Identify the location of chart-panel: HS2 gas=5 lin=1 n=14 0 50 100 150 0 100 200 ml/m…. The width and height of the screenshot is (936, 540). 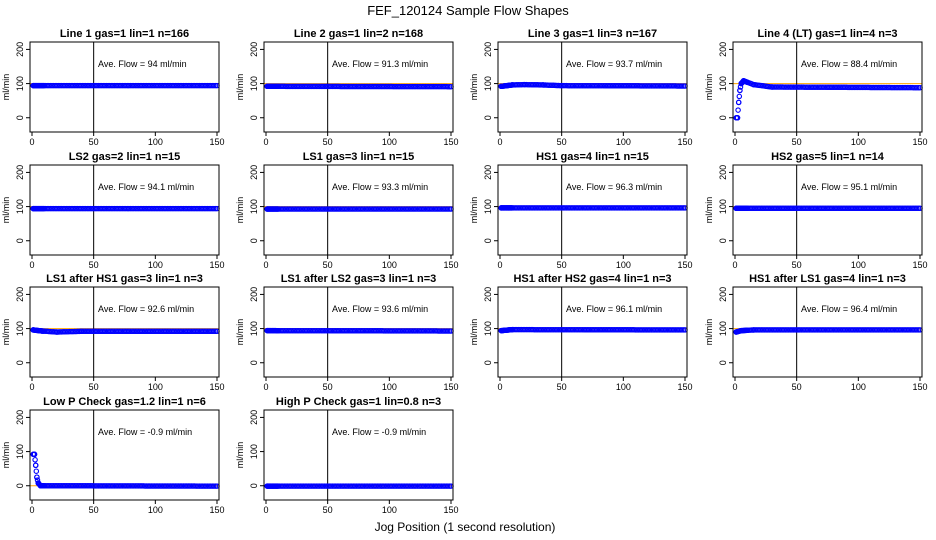
(816, 210).